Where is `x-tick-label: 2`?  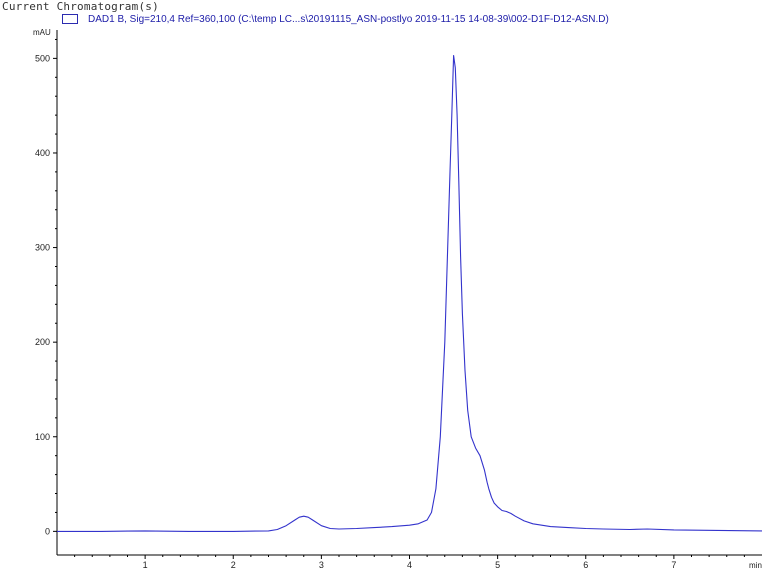 x-tick-label: 2 is located at coordinates (233, 565).